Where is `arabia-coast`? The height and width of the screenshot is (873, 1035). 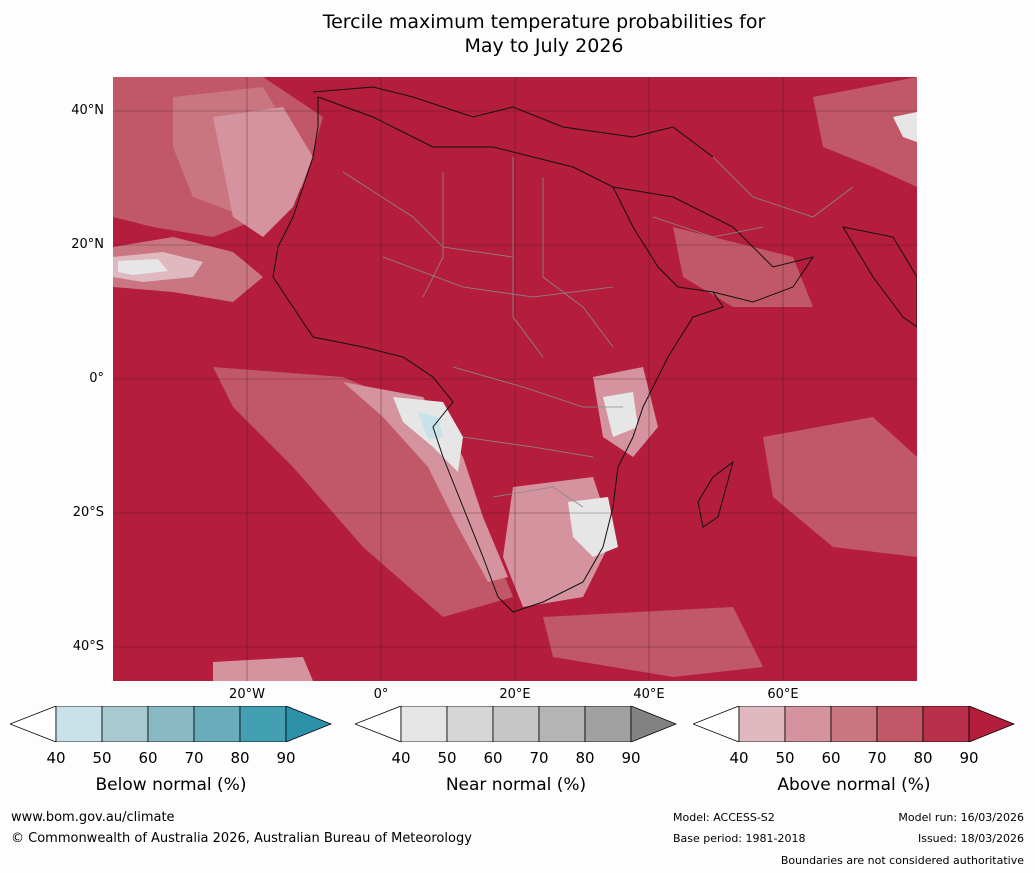
arabia-coast is located at coordinates (713, 244).